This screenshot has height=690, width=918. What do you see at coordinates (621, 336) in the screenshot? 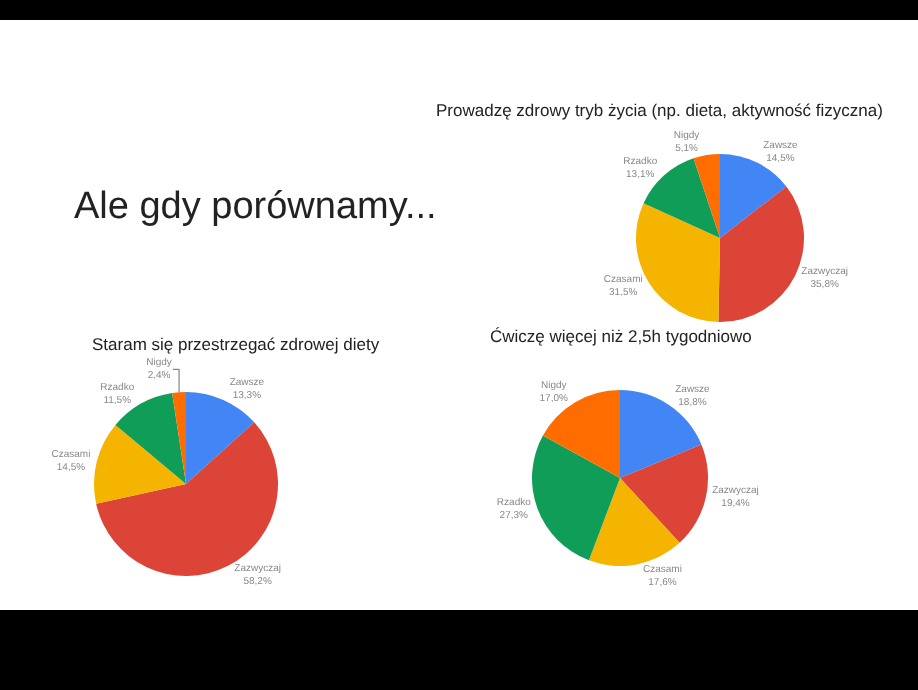
I see `chart-title: Ćwiczę więcej niż 2,5h tygodniowo` at bounding box center [621, 336].